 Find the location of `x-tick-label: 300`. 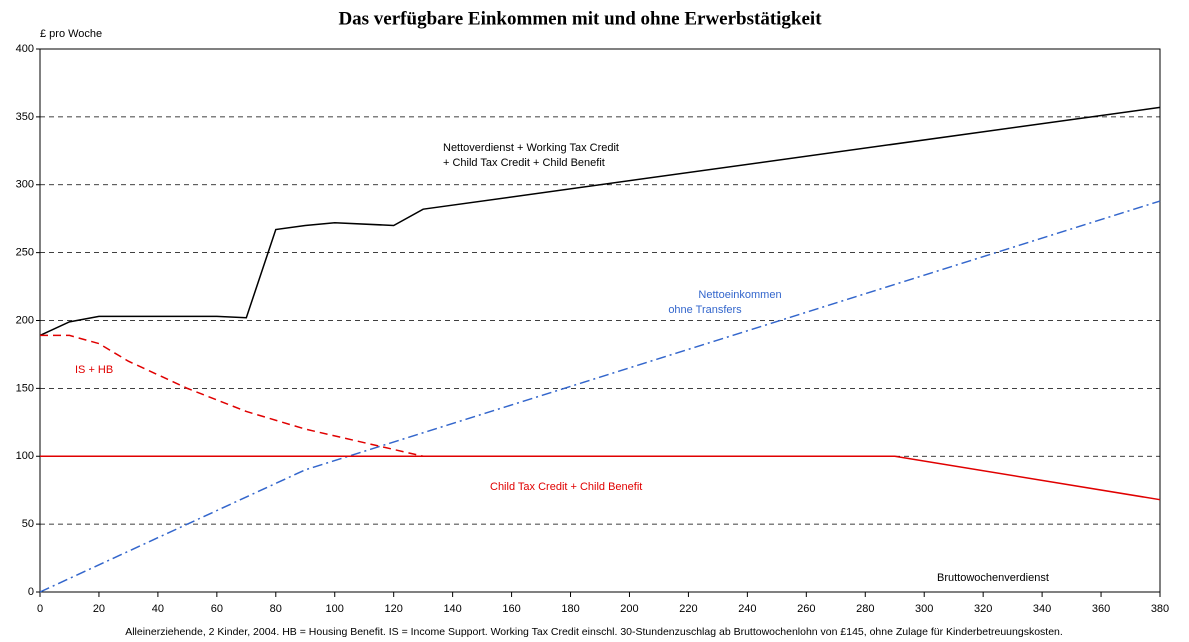

x-tick-label: 300 is located at coordinates (924, 609).